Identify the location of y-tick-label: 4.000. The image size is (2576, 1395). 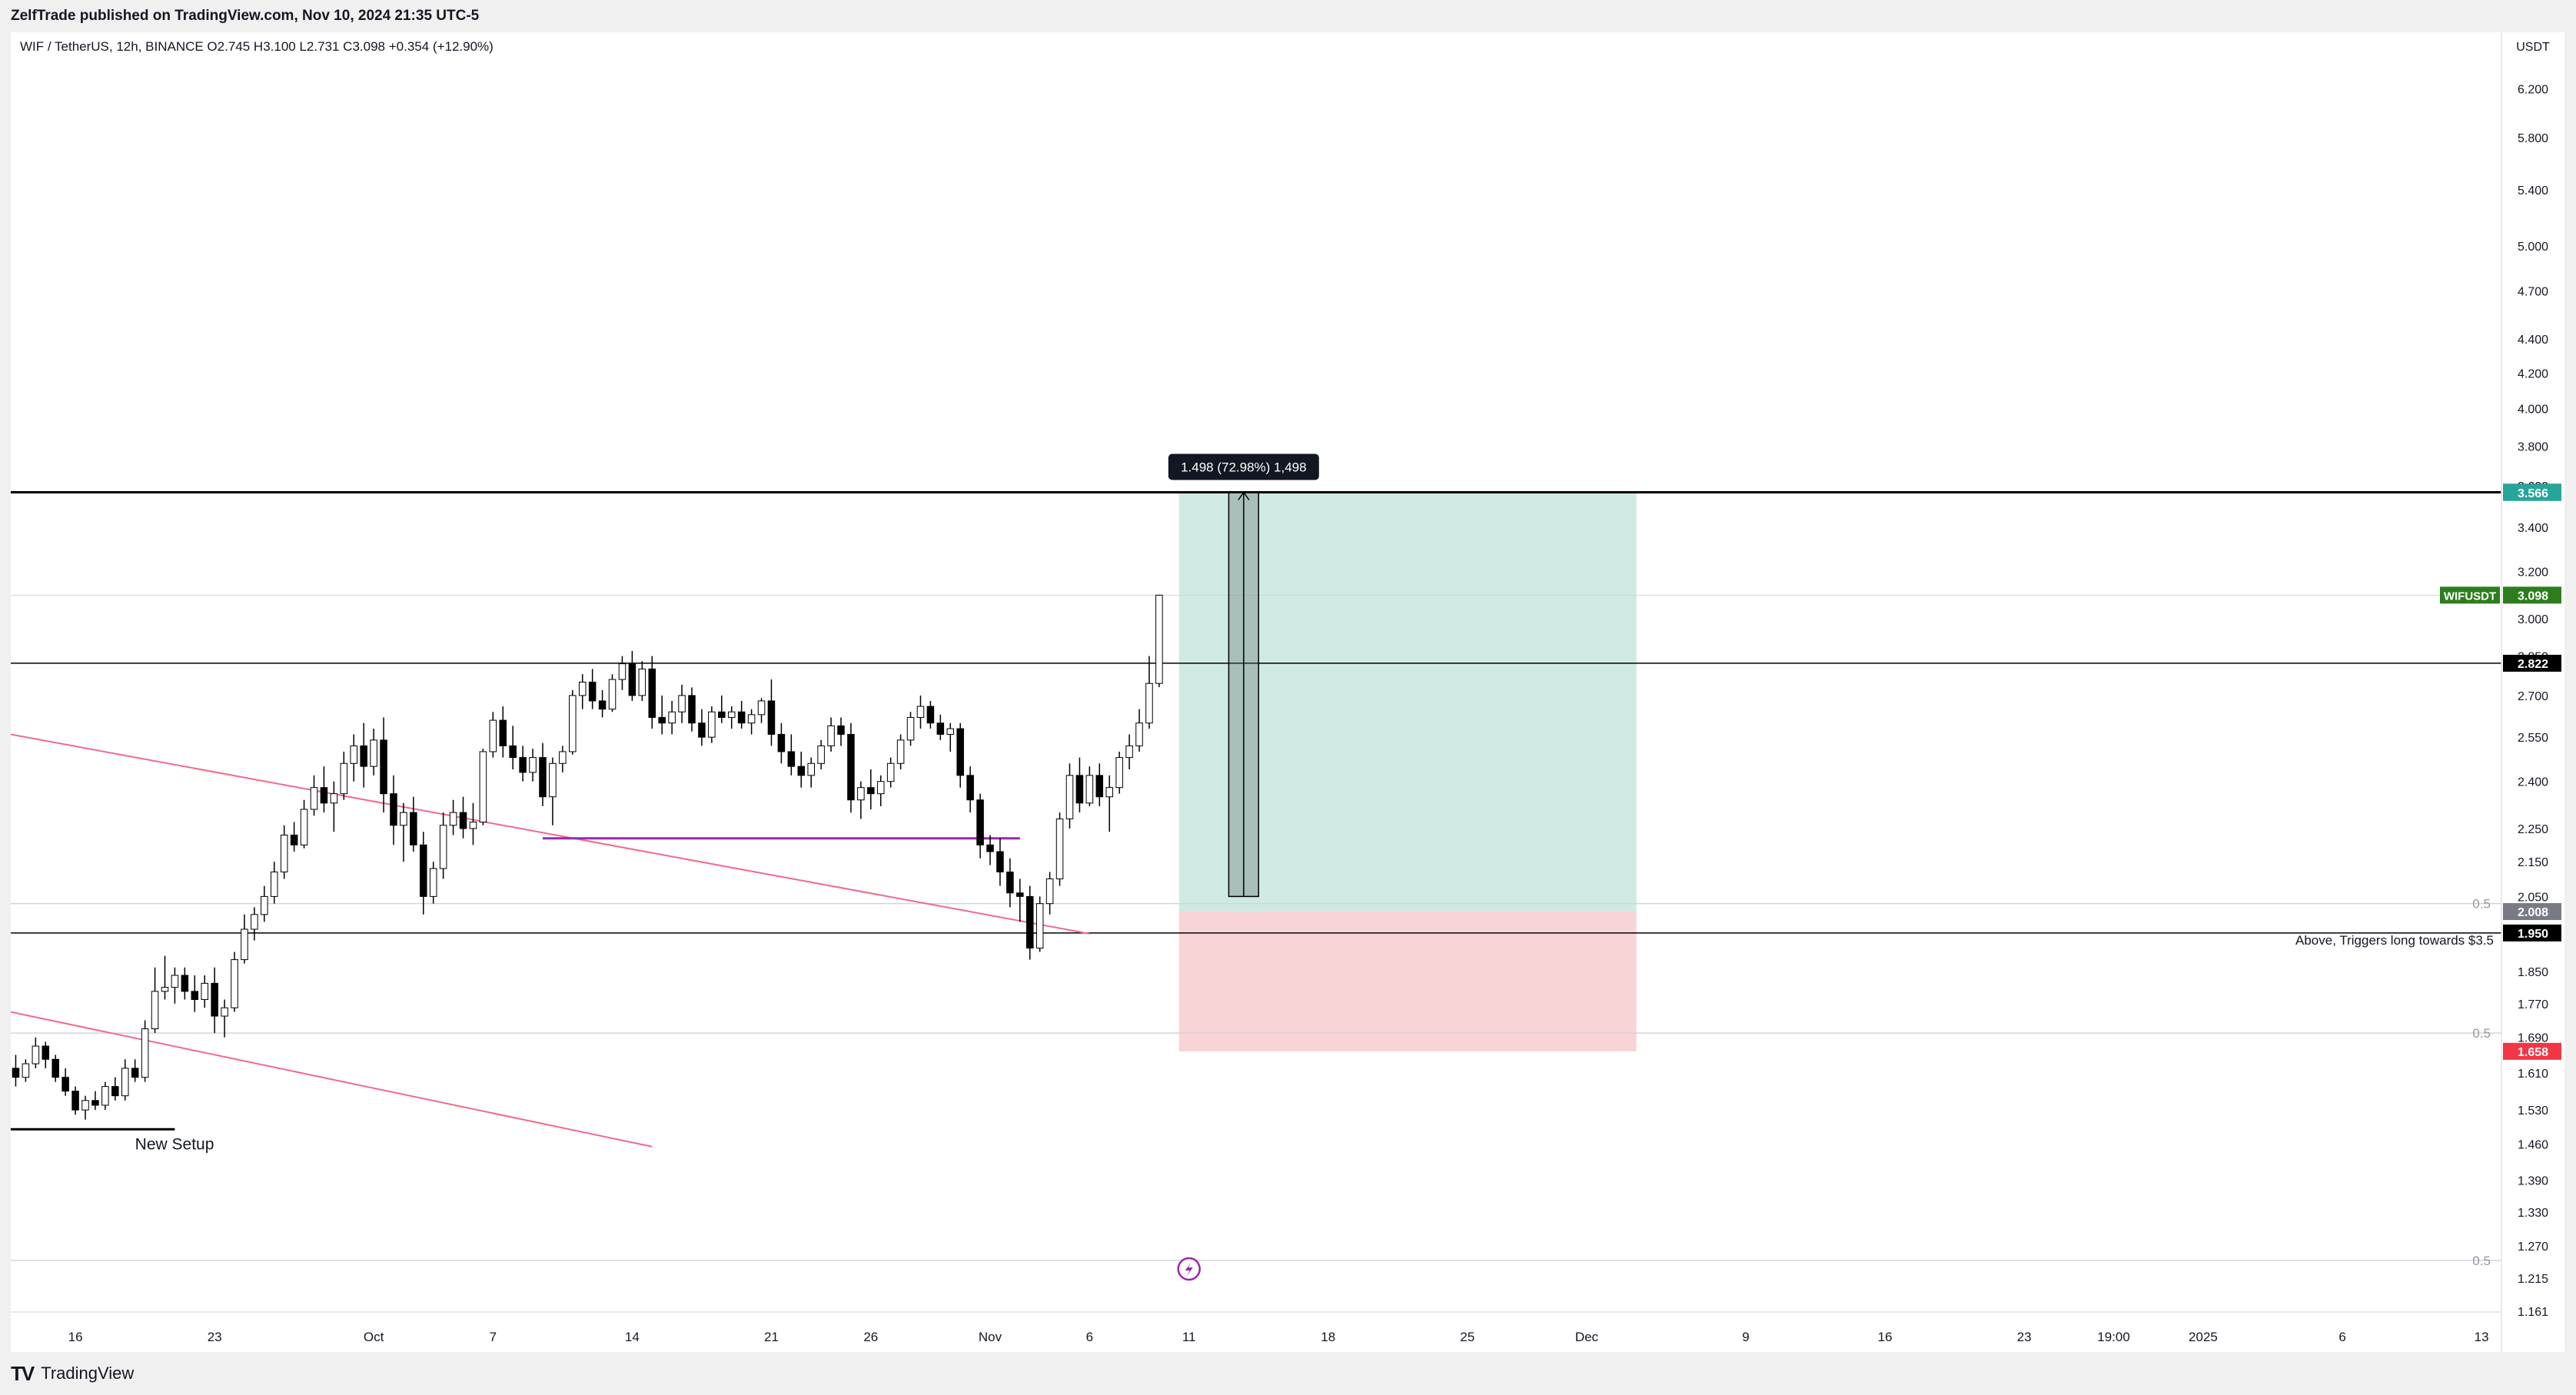
(2533, 410).